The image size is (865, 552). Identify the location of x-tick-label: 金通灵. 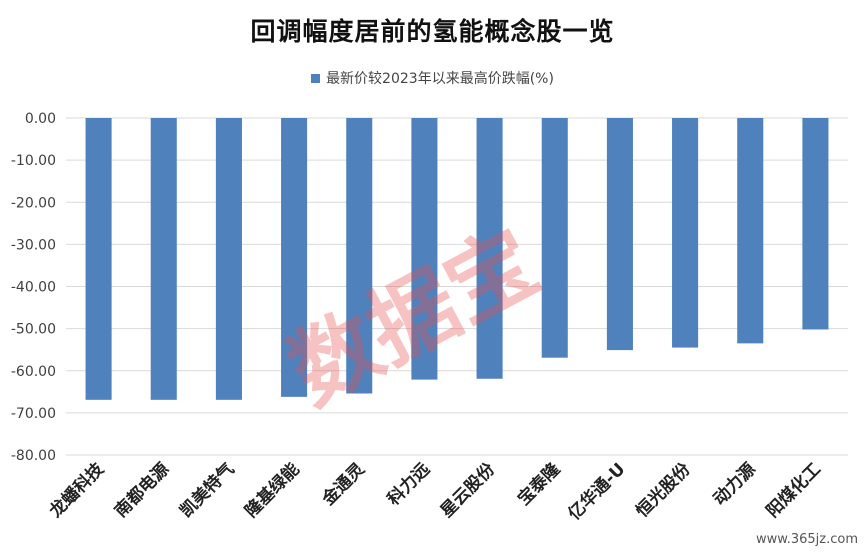
(343, 484).